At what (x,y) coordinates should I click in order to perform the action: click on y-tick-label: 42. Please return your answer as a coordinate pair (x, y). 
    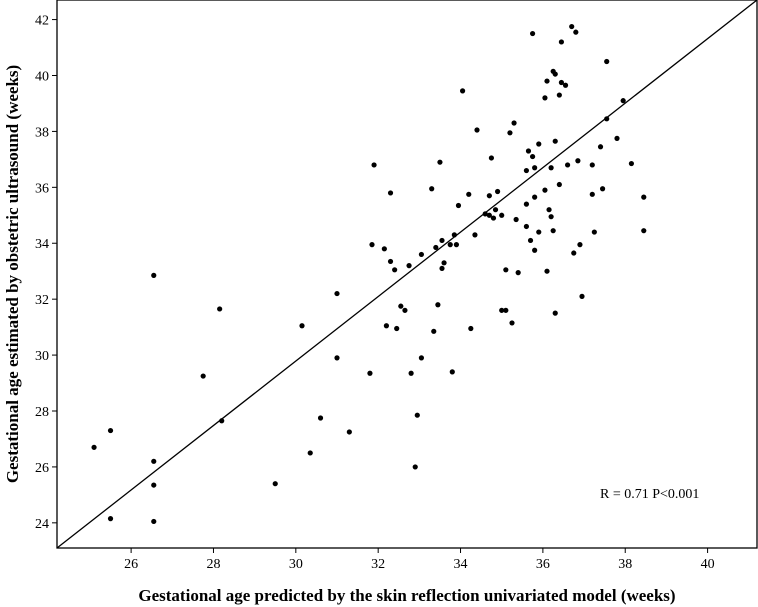
    Looking at the image, I should click on (42, 21).